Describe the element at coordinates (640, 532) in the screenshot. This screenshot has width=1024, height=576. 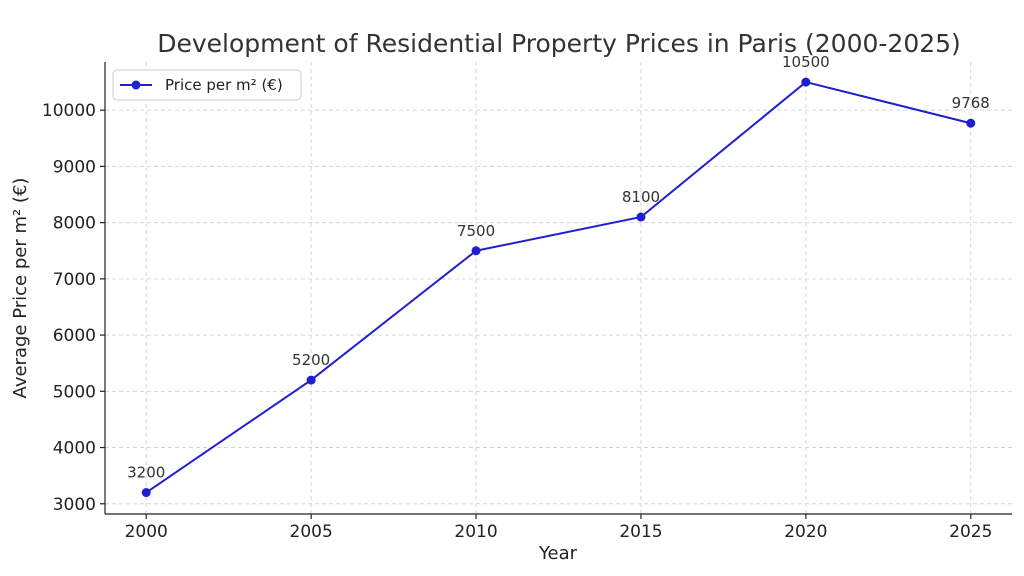
I see `x-tick-label: 2015` at that location.